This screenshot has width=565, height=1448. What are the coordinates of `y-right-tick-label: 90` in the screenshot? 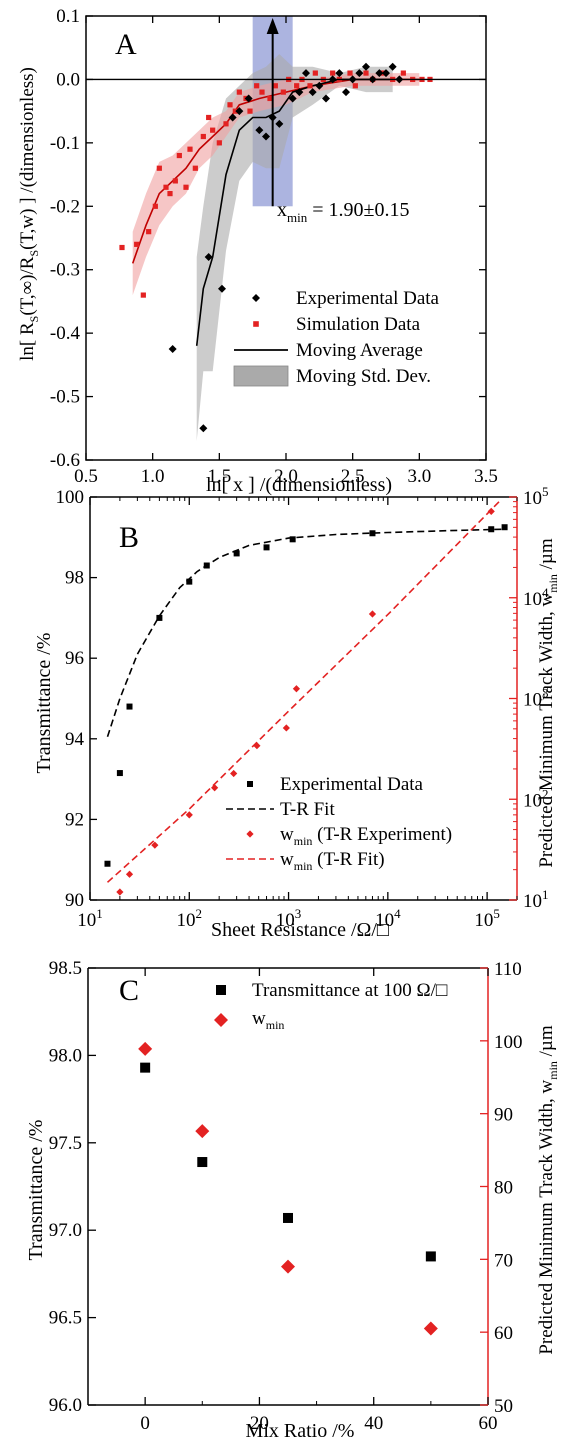 It's located at (503, 1115).